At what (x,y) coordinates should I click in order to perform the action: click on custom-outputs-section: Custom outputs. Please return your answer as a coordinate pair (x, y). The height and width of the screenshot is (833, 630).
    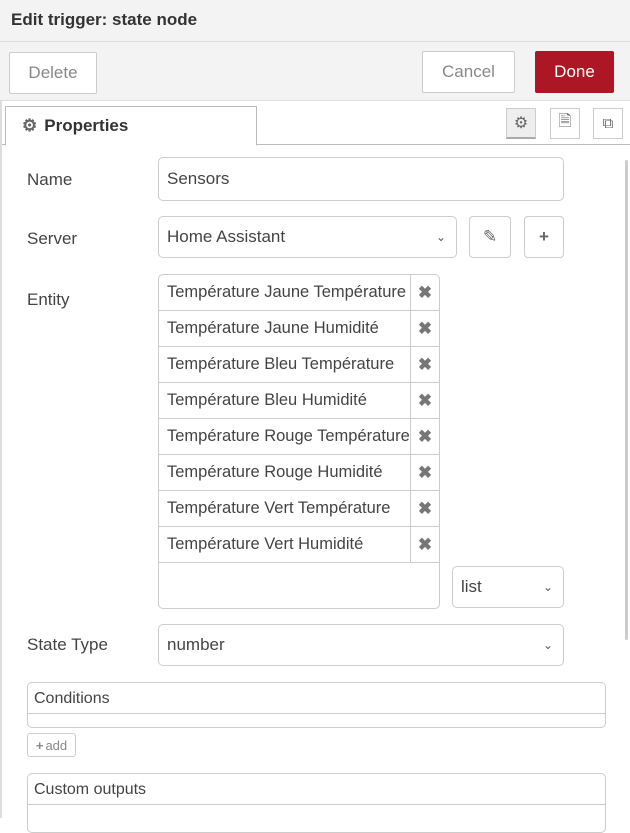
    Looking at the image, I should click on (316, 803).